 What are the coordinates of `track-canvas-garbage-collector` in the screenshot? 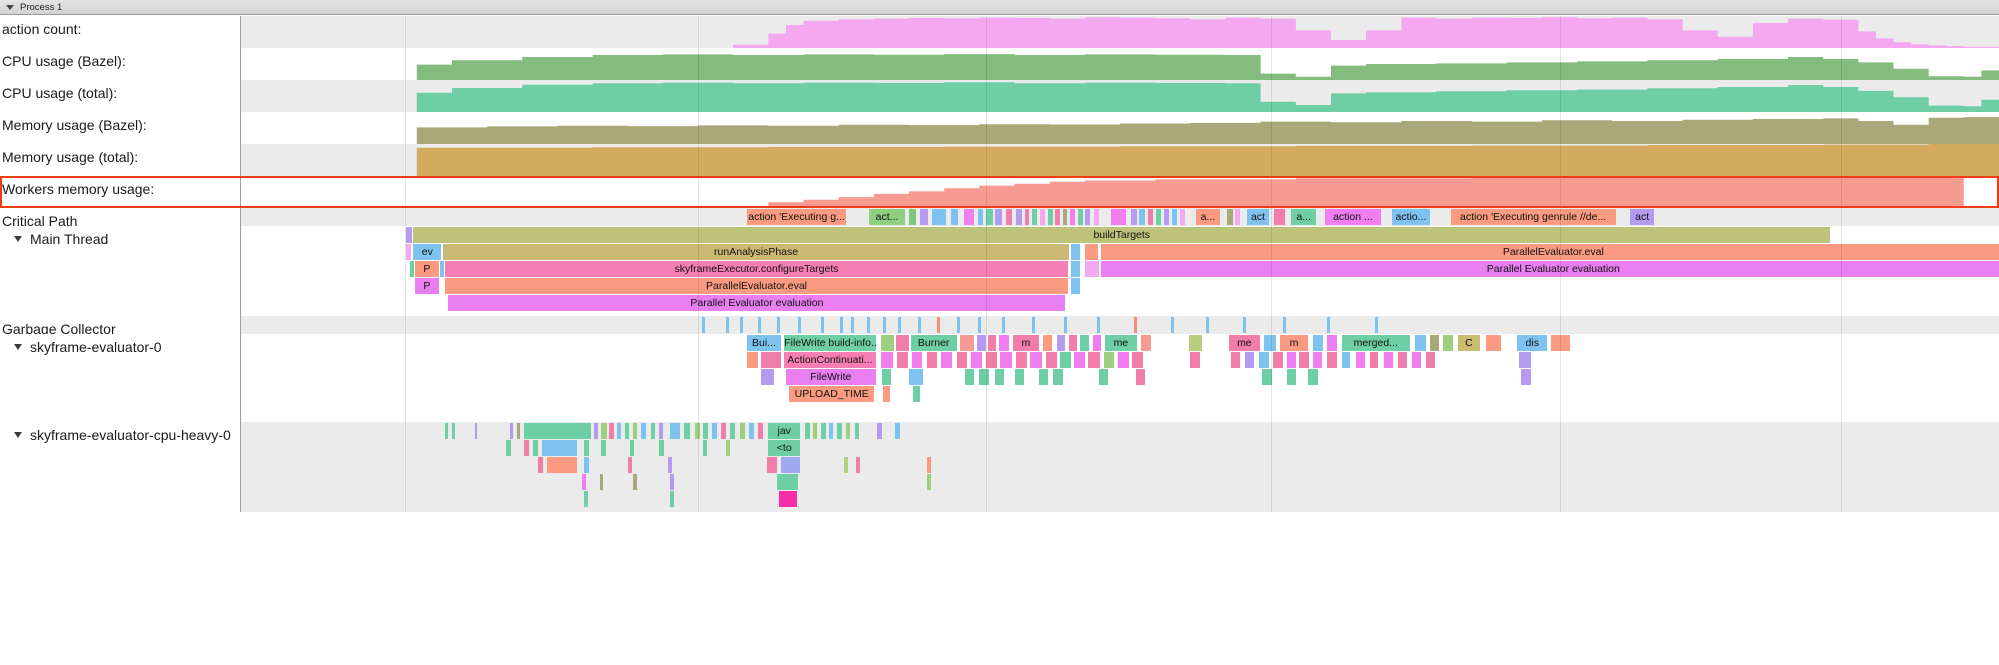 It's located at (1120, 325).